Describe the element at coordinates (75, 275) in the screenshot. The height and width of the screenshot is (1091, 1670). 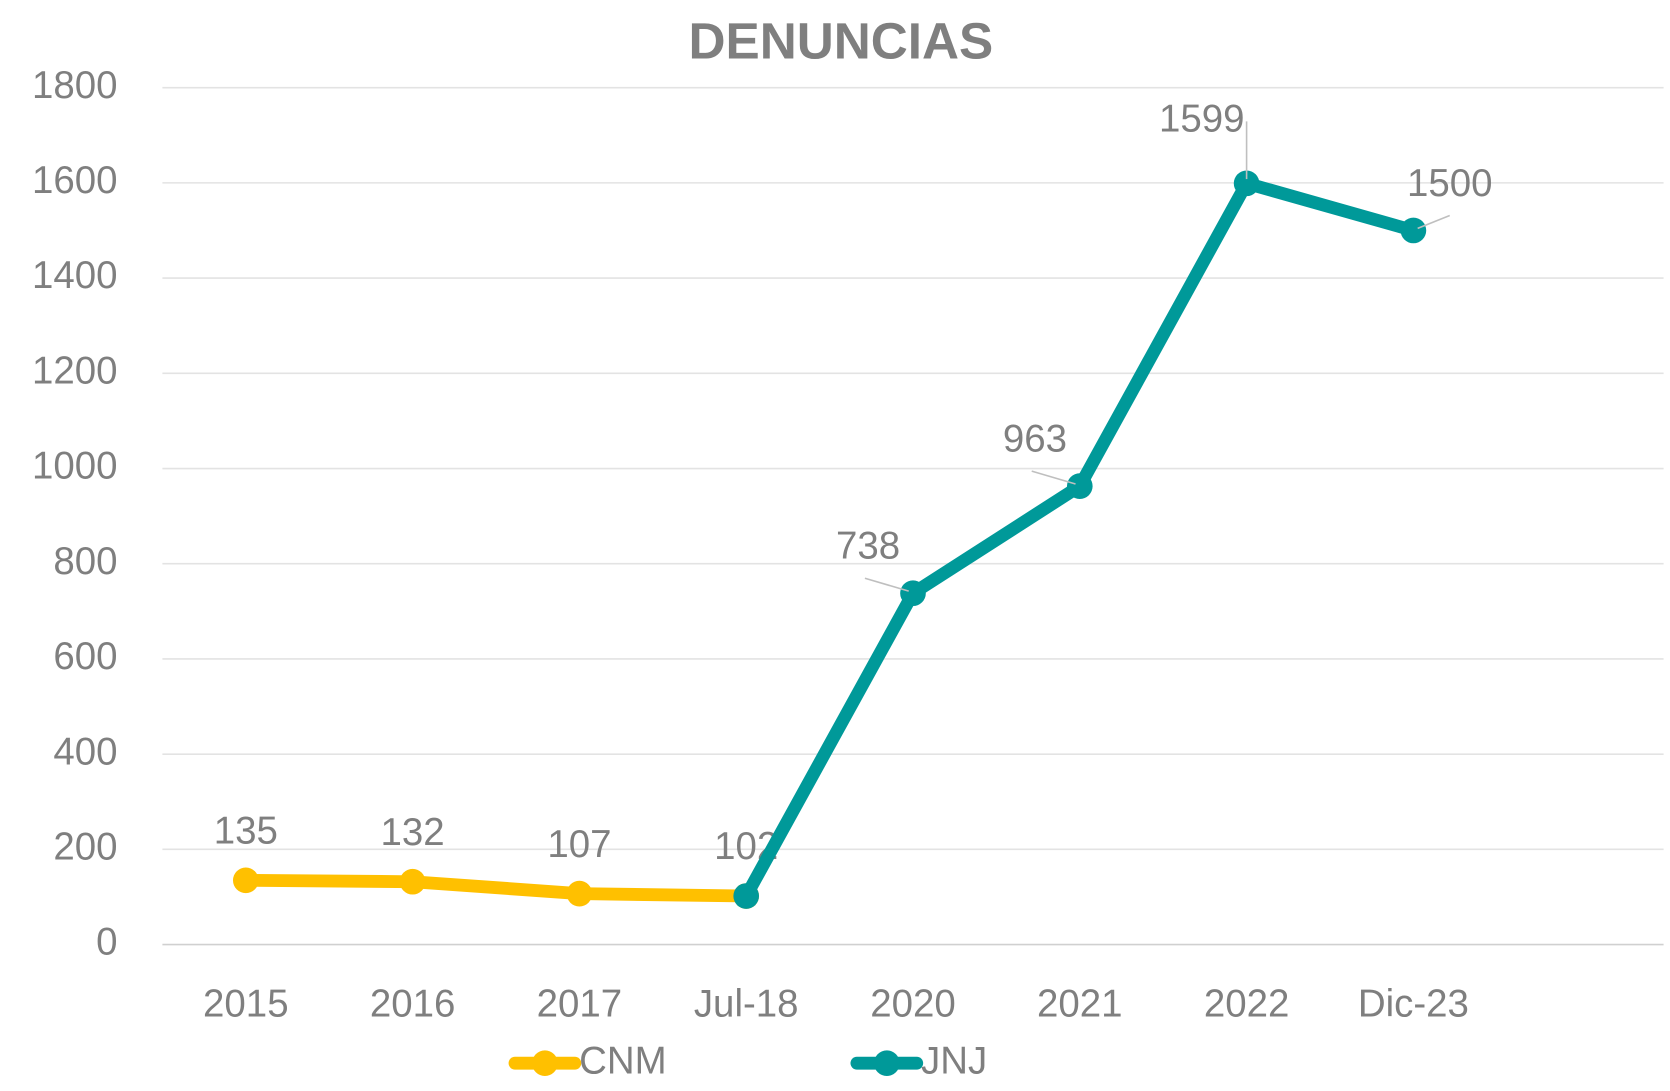
I see `y-tick-label: 1400` at that location.